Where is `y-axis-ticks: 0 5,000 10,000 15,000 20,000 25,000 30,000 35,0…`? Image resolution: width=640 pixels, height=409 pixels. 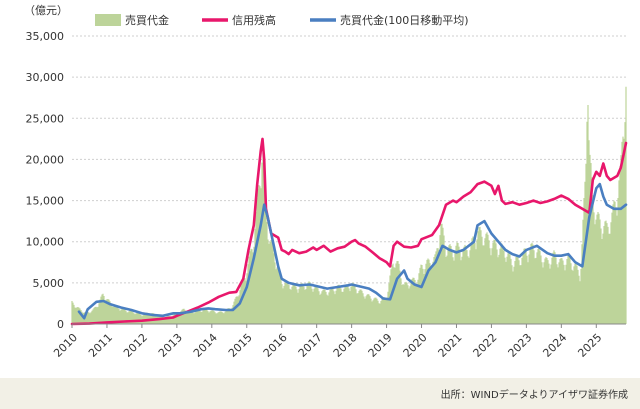 y-axis-ticks: 0 5,000 10,000 15,000 20,000 25,000 30,000 35,0… is located at coordinates (45, 180).